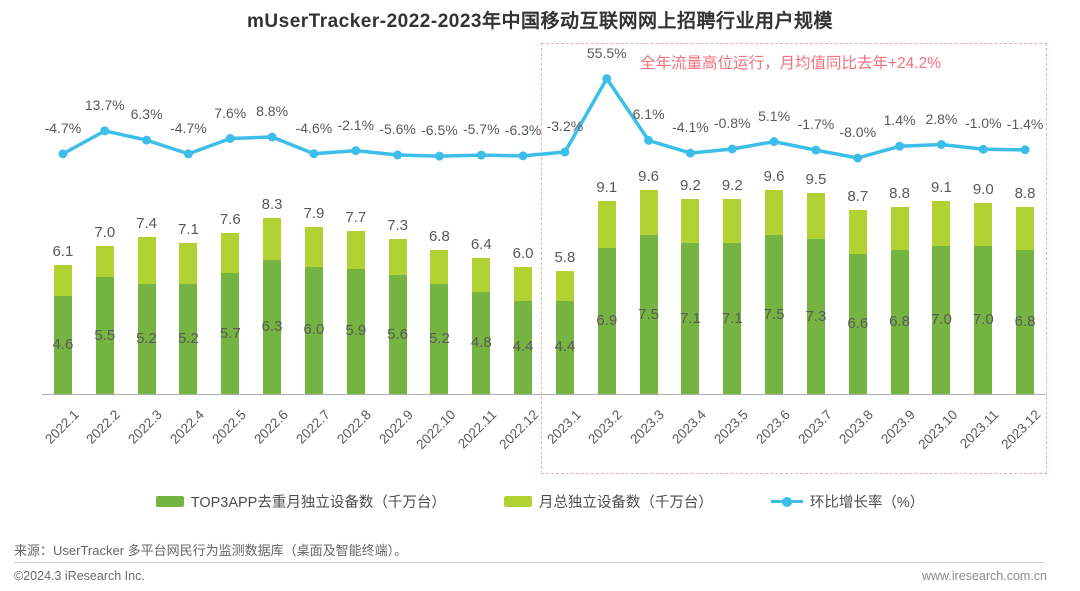 The image size is (1080, 591). I want to click on bar-top3-label: 4.6, so click(63, 345).